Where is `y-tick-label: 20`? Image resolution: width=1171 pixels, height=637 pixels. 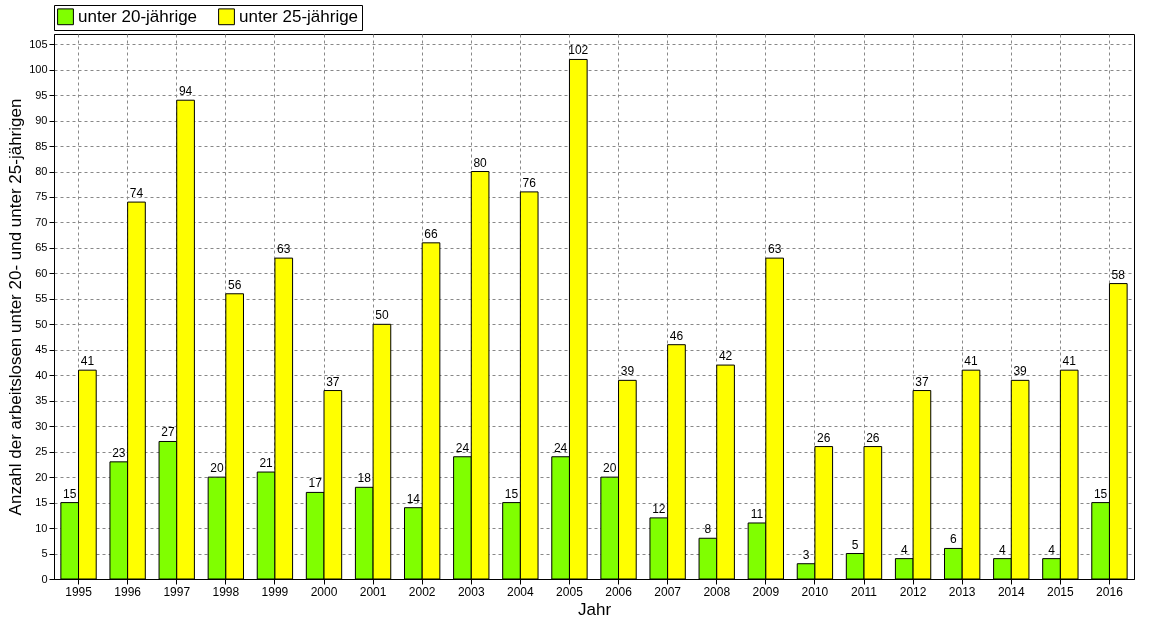 y-tick-label: 20 is located at coordinates (41, 476).